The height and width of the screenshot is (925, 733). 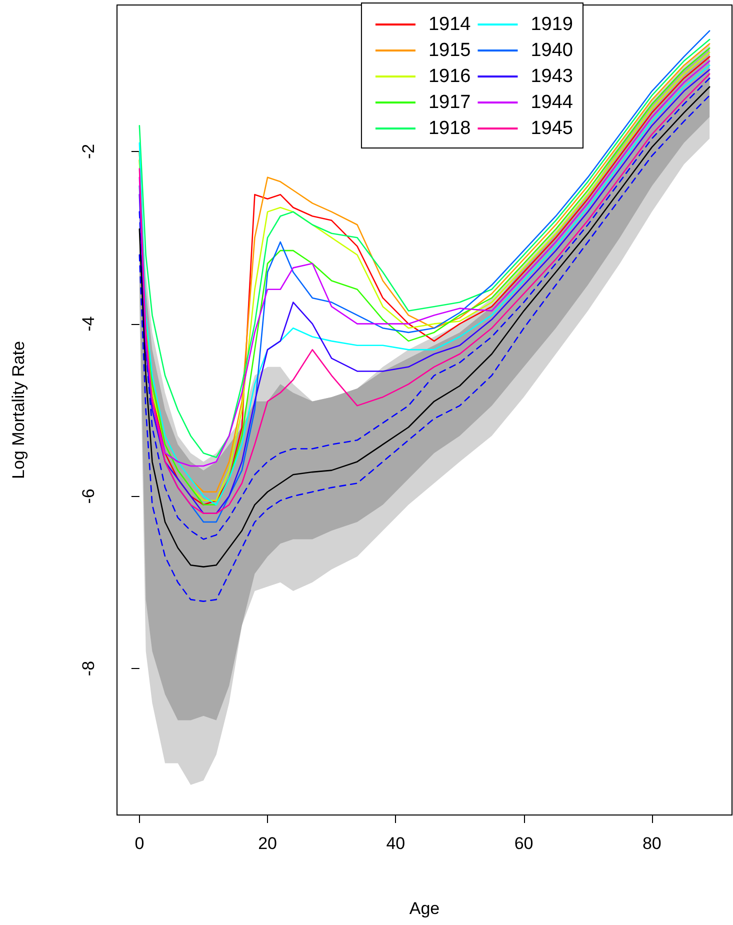 What do you see at coordinates (396, 843) in the screenshot?
I see `x-tick-label: 40` at bounding box center [396, 843].